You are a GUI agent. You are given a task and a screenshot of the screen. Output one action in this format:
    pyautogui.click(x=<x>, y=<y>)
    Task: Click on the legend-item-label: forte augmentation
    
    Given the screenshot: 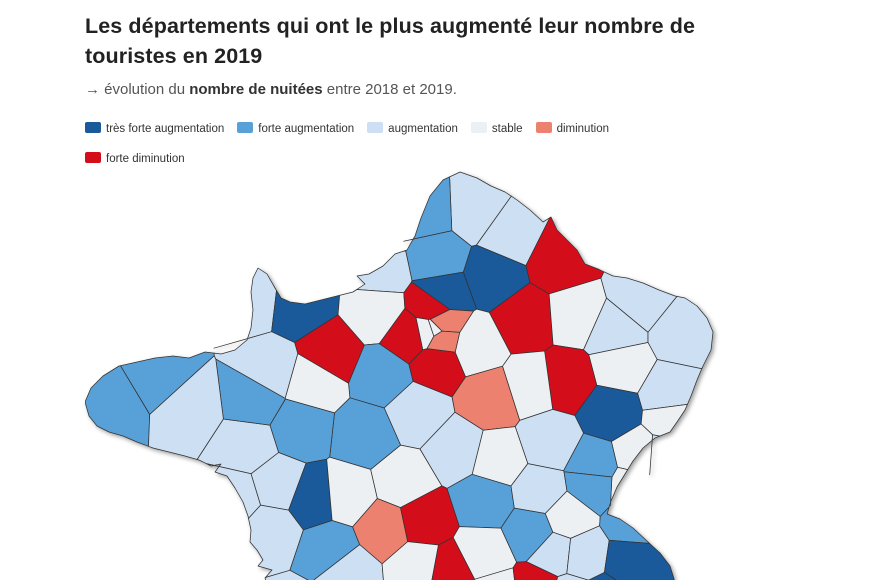 What is the action you would take?
    pyautogui.click(x=306, y=129)
    